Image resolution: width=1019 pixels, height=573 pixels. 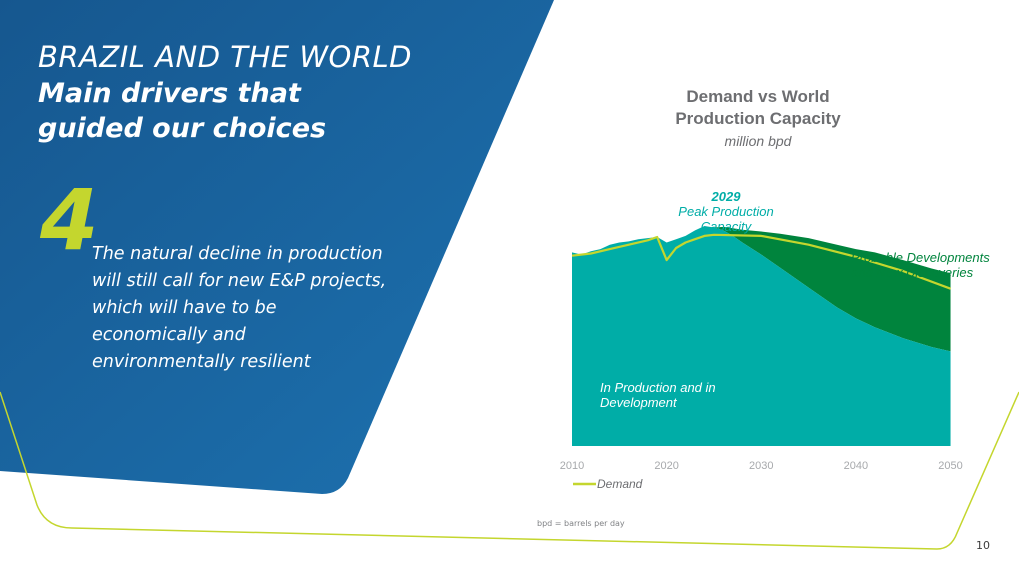 What do you see at coordinates (761, 261) in the screenshot?
I see `demand-line` at bounding box center [761, 261].